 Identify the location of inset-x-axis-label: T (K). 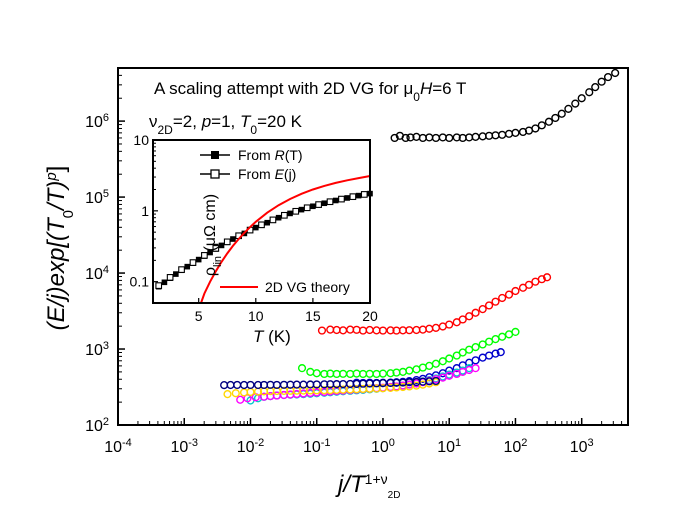
(272, 336).